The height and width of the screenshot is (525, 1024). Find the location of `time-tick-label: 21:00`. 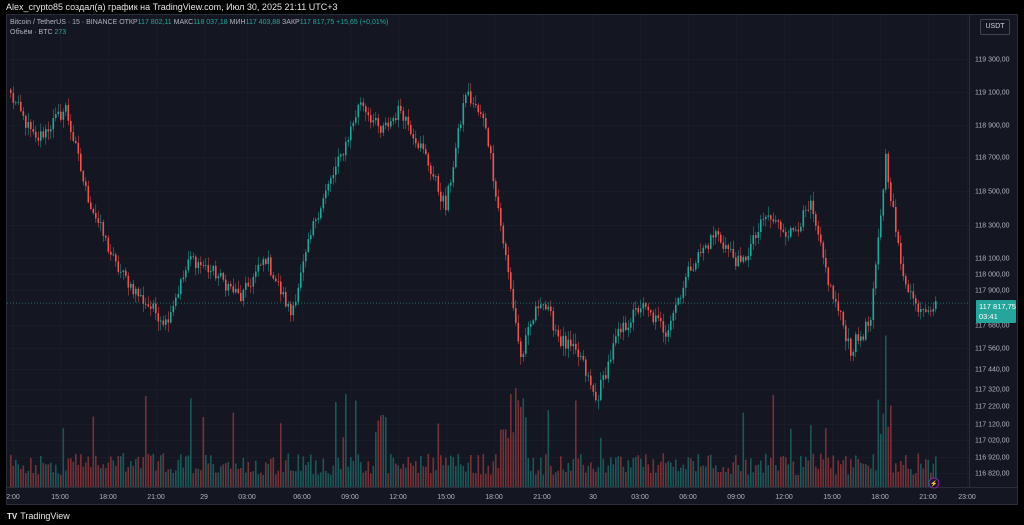

time-tick-label: 21:00 is located at coordinates (928, 497).